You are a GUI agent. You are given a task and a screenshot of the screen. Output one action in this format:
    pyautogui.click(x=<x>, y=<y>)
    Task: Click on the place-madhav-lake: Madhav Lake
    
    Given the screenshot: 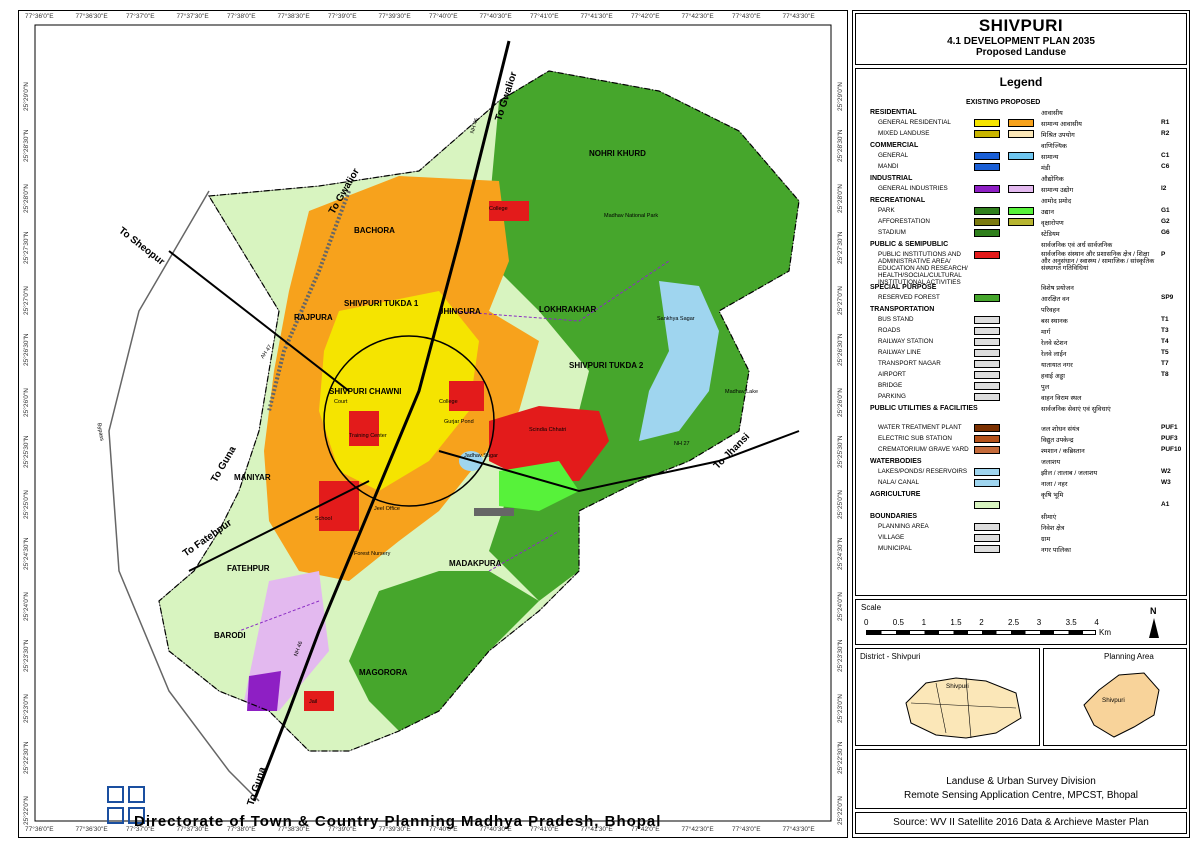 What is the action you would take?
    pyautogui.click(x=742, y=392)
    